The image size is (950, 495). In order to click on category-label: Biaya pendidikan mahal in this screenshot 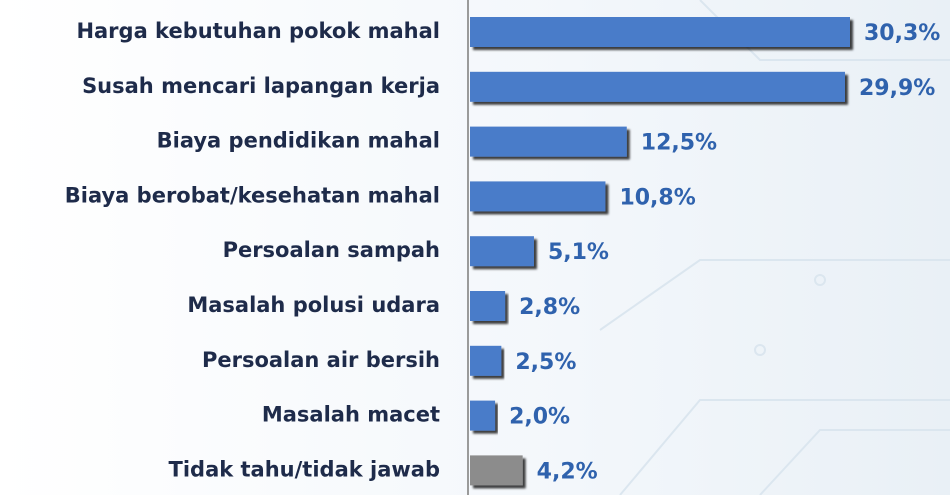, I will do `click(298, 141)`.